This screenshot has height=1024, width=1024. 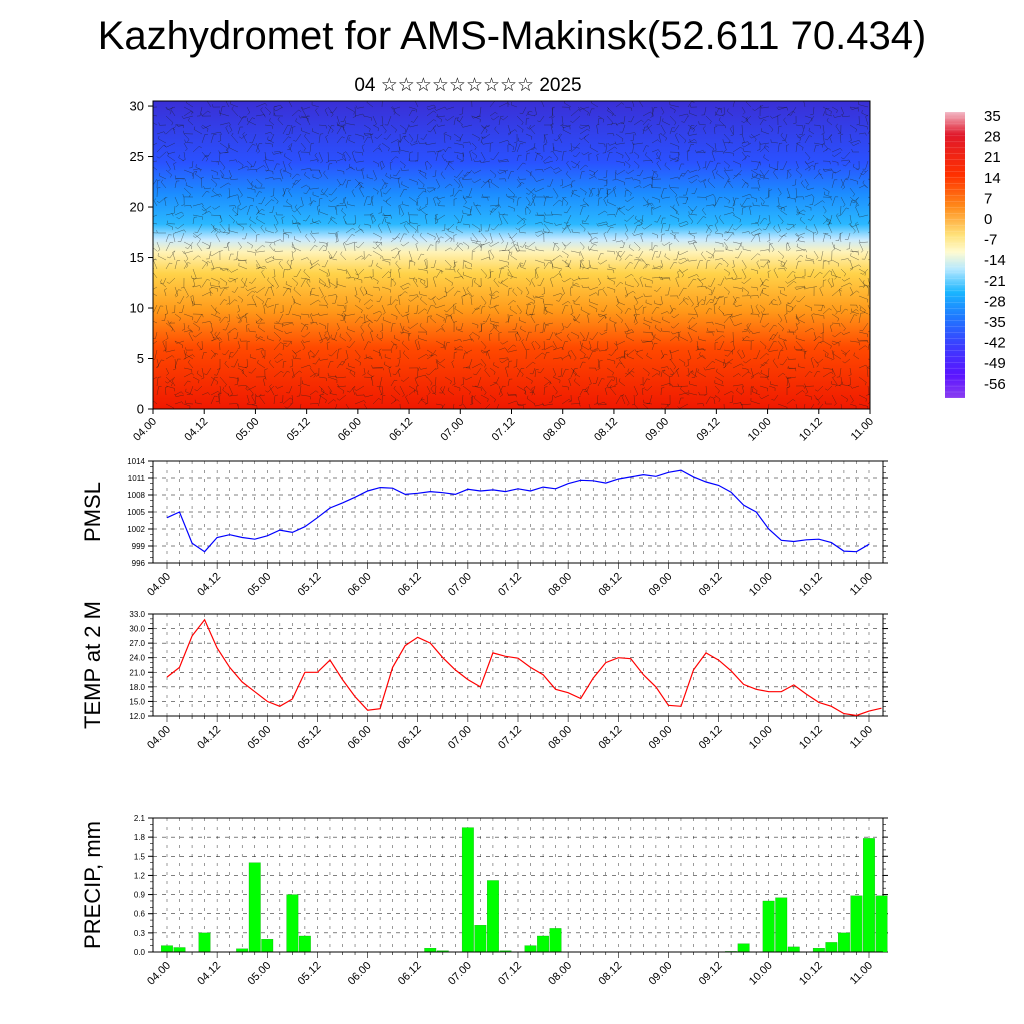 What do you see at coordinates (524, 667) in the screenshot?
I see `series-line` at bounding box center [524, 667].